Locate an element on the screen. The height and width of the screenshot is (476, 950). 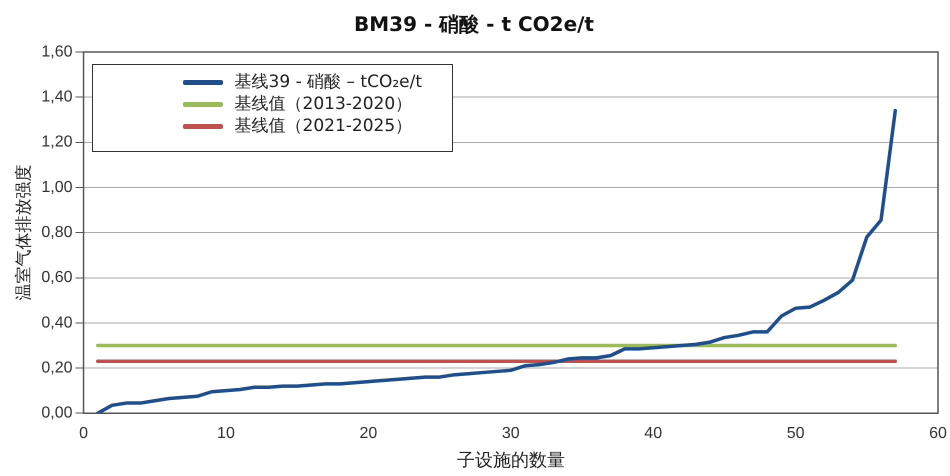
legend-label: 基线39 - 硝酸 – tCO₂e/t is located at coordinates (328, 82).